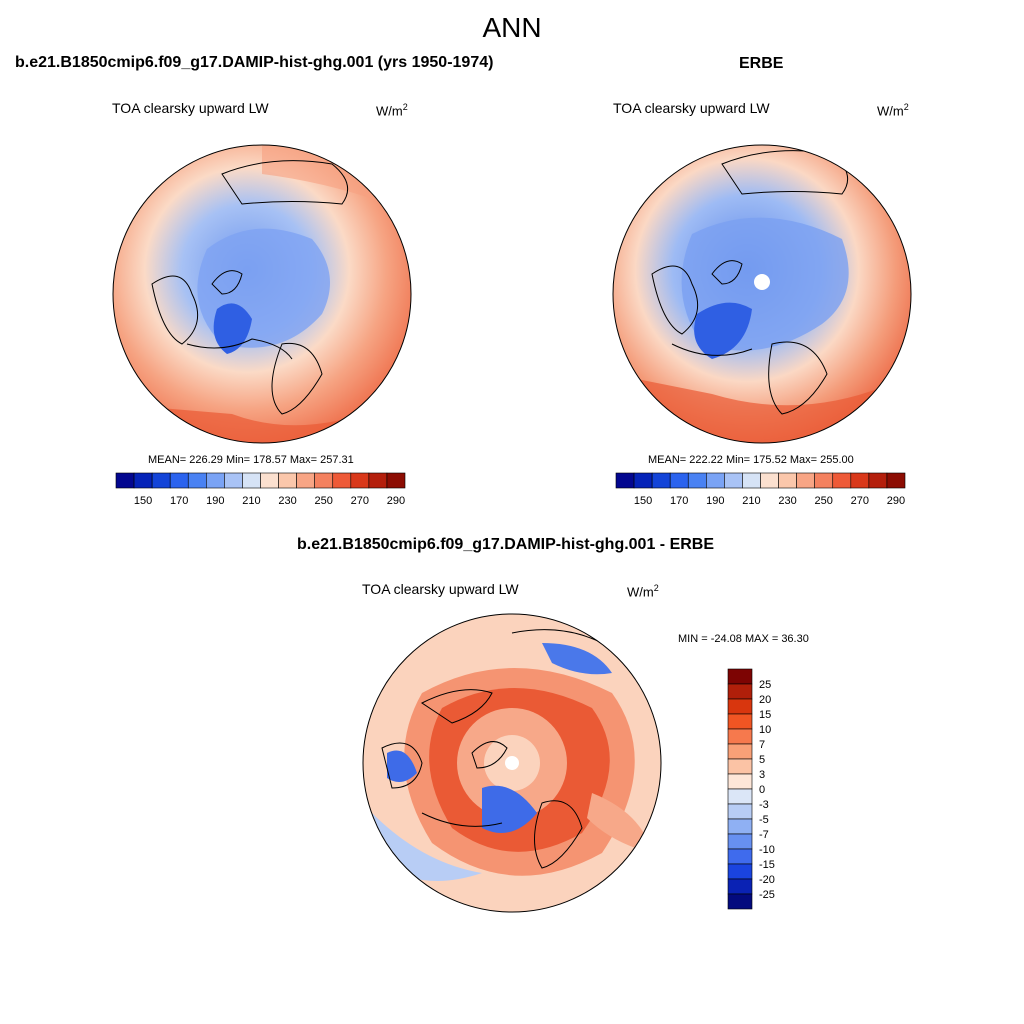 This screenshot has width=1024, height=1024. What do you see at coordinates (512, 27) in the screenshot?
I see `main-title: ANN` at bounding box center [512, 27].